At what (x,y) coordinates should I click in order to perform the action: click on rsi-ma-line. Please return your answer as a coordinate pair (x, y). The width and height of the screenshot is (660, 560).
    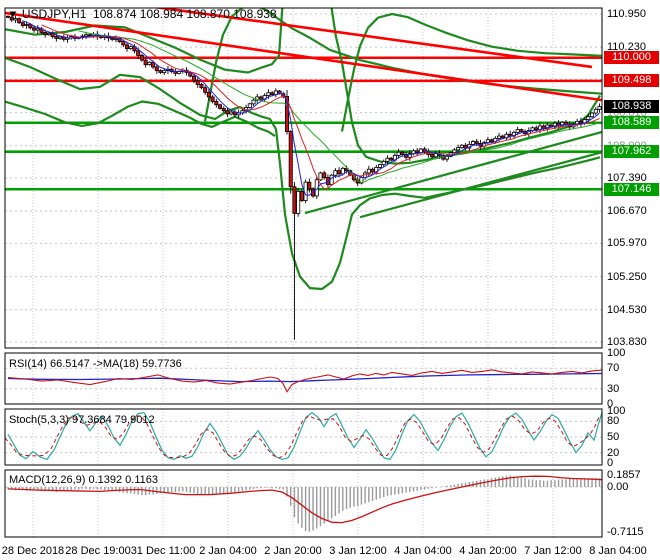
    Looking at the image, I should click on (304, 377).